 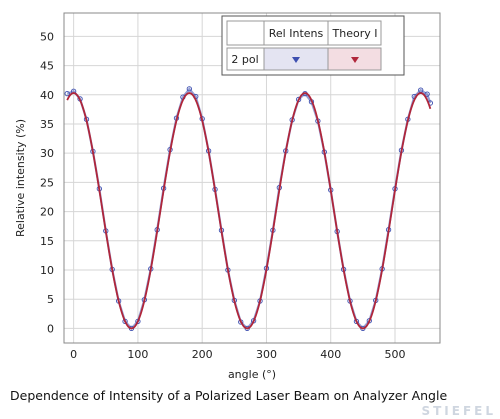 I want to click on x-tick-label: 500, so click(x=395, y=354).